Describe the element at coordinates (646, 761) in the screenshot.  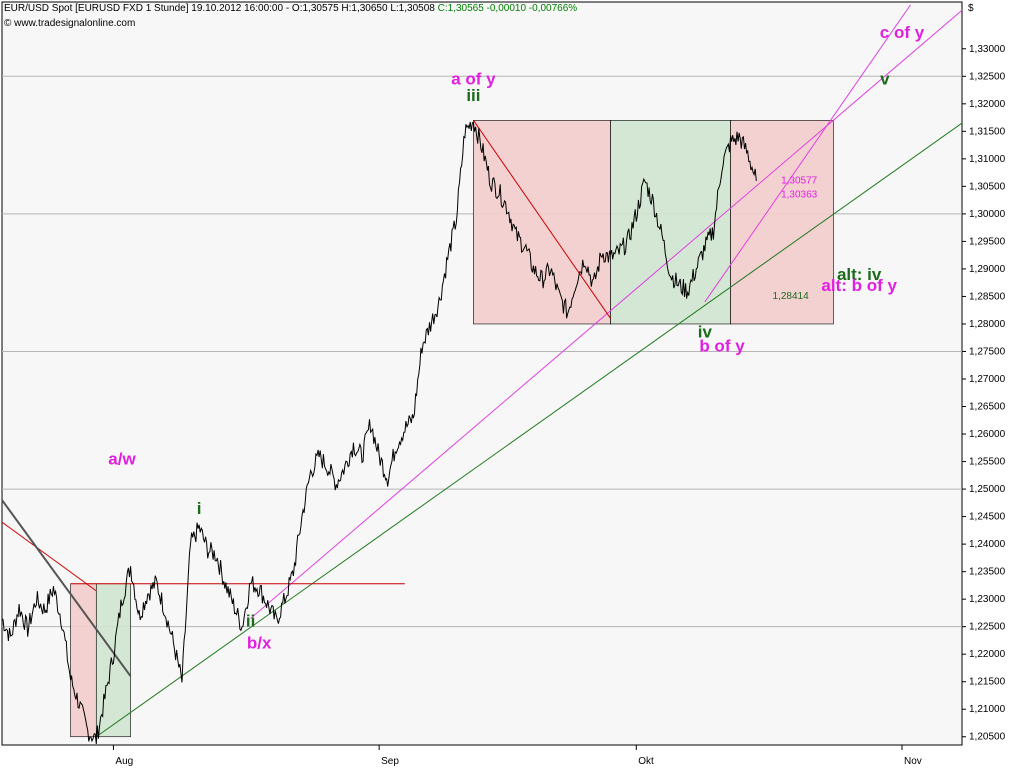
I see `x-tick-label: Okt` at that location.